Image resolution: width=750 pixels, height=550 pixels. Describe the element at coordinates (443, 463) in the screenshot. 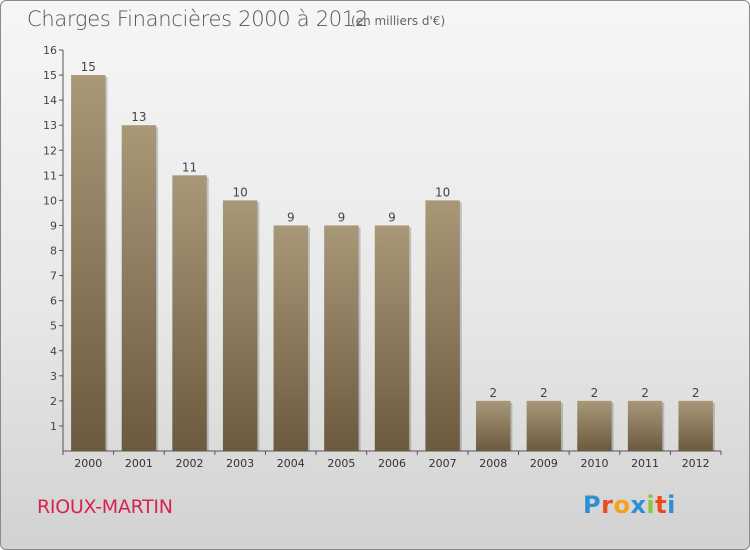

I see `x-tick-label: 2007` at that location.